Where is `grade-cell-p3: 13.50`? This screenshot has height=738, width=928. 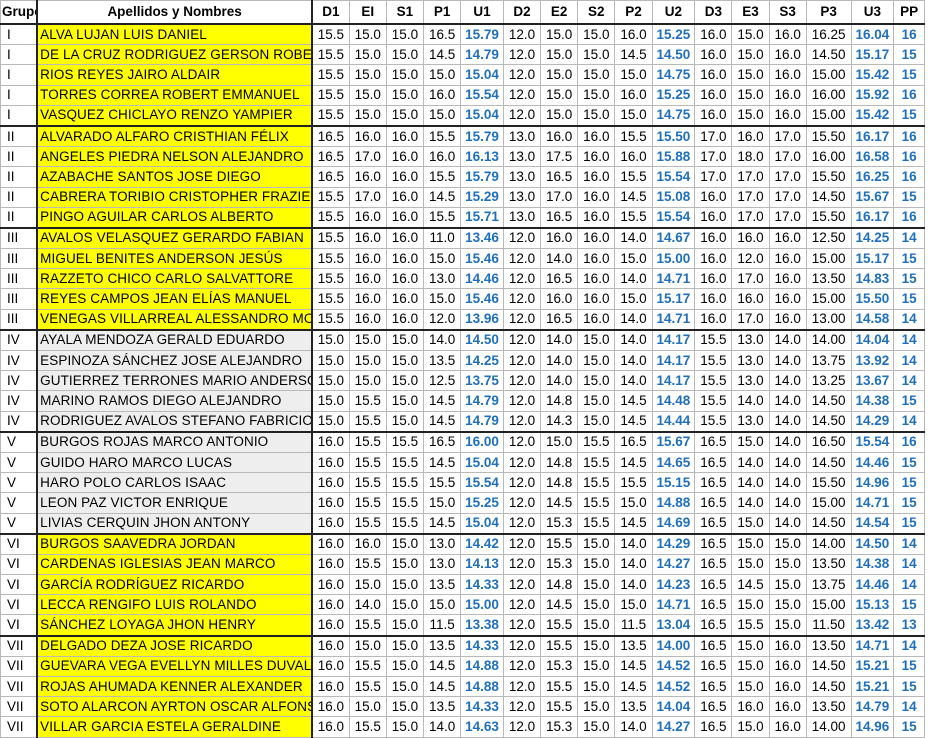 grade-cell-p3: 13.50 is located at coordinates (828, 707).